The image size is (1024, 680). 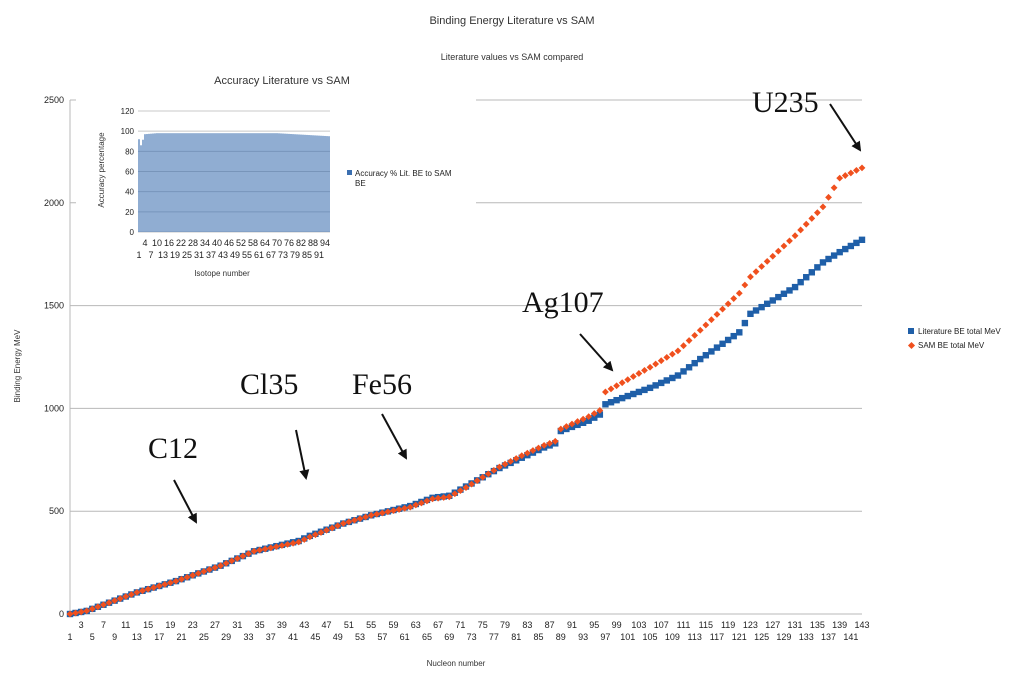 What do you see at coordinates (69, 637) in the screenshot?
I see `x-tick-label: 1` at bounding box center [69, 637].